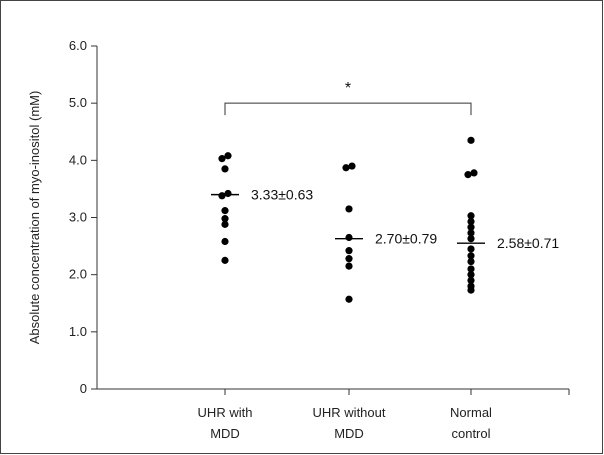  I want to click on y-tick-label: 4.0, so click(78, 159).